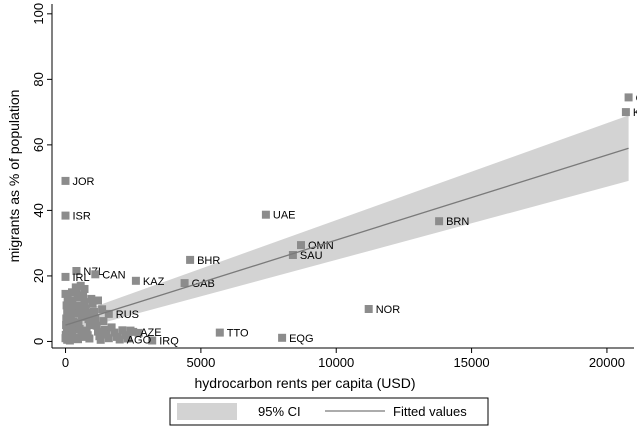 Image resolution: width=637 pixels, height=427 pixels. I want to click on data-point-jor, so click(65, 180).